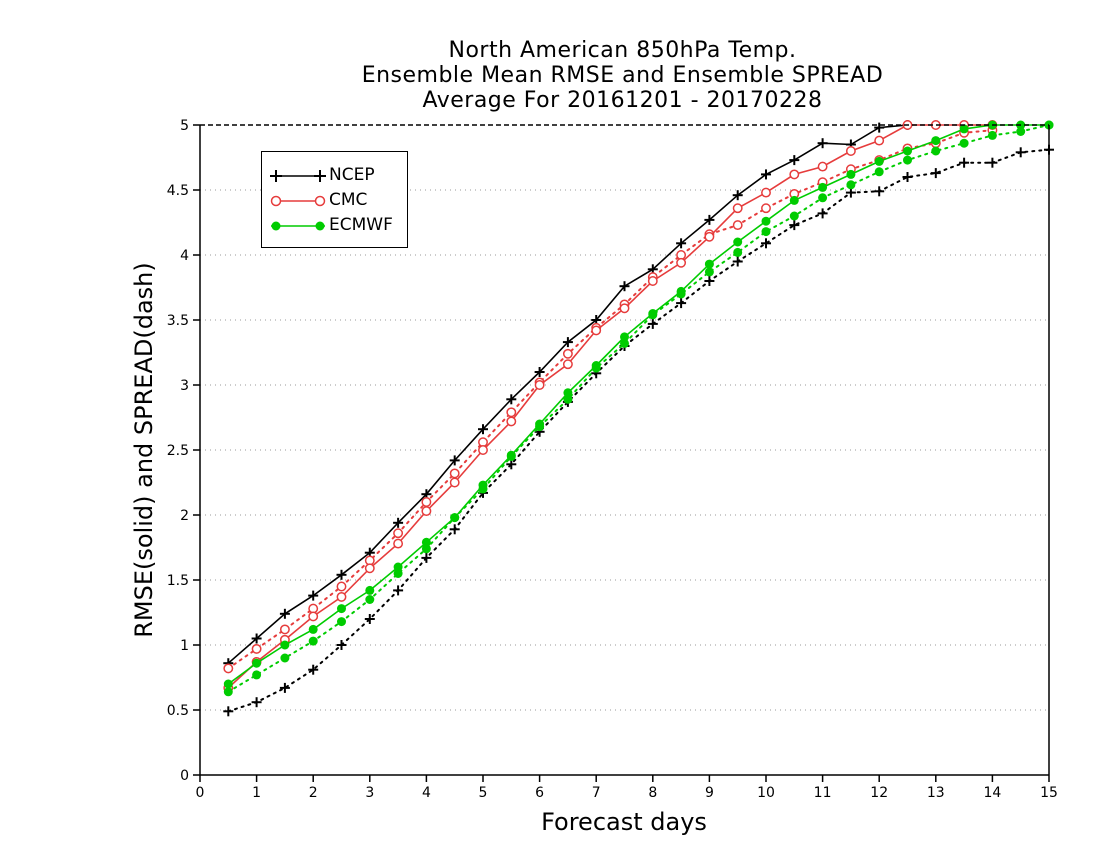 The image size is (1100, 850). Describe the element at coordinates (596, 793) in the screenshot. I see `x-tick-label-7: 7` at that location.